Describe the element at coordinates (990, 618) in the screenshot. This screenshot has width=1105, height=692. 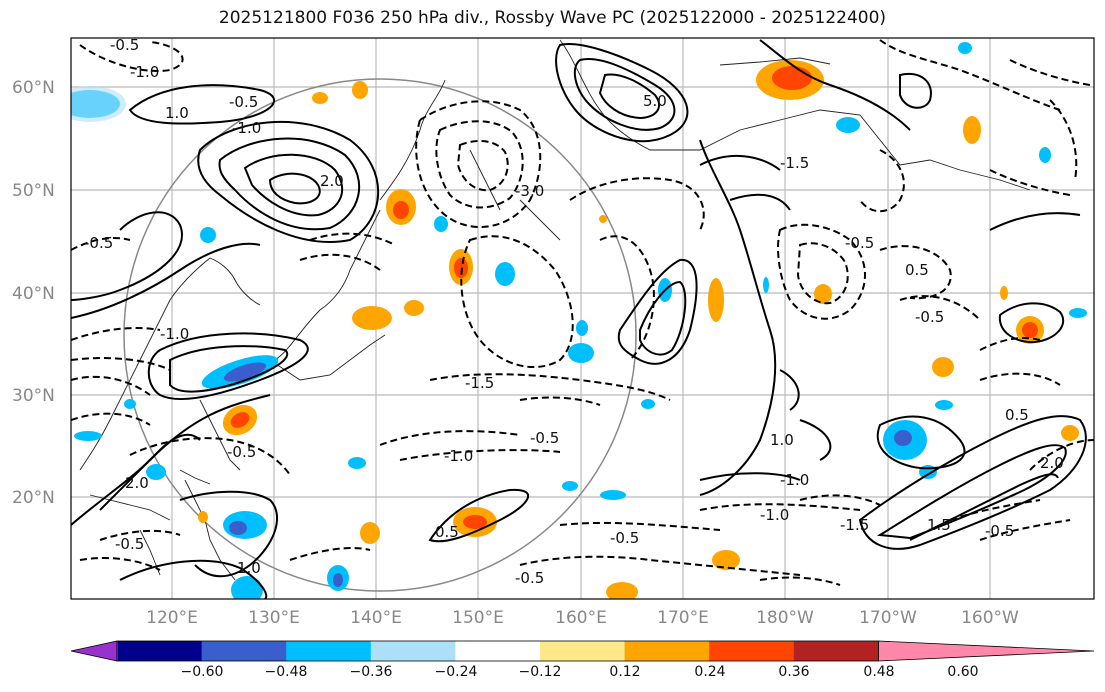
I see `lon-label: 160°W` at that location.